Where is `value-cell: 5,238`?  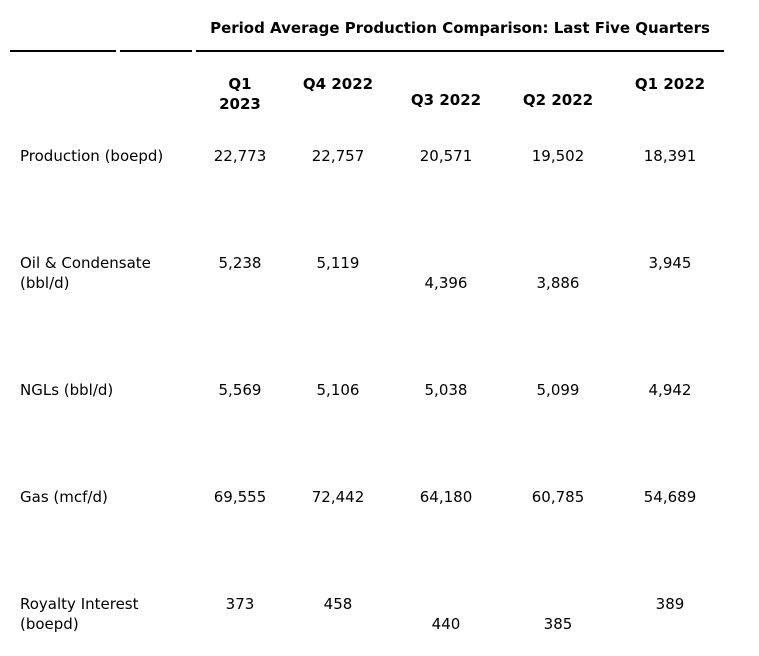
value-cell: 5,238 is located at coordinates (240, 263).